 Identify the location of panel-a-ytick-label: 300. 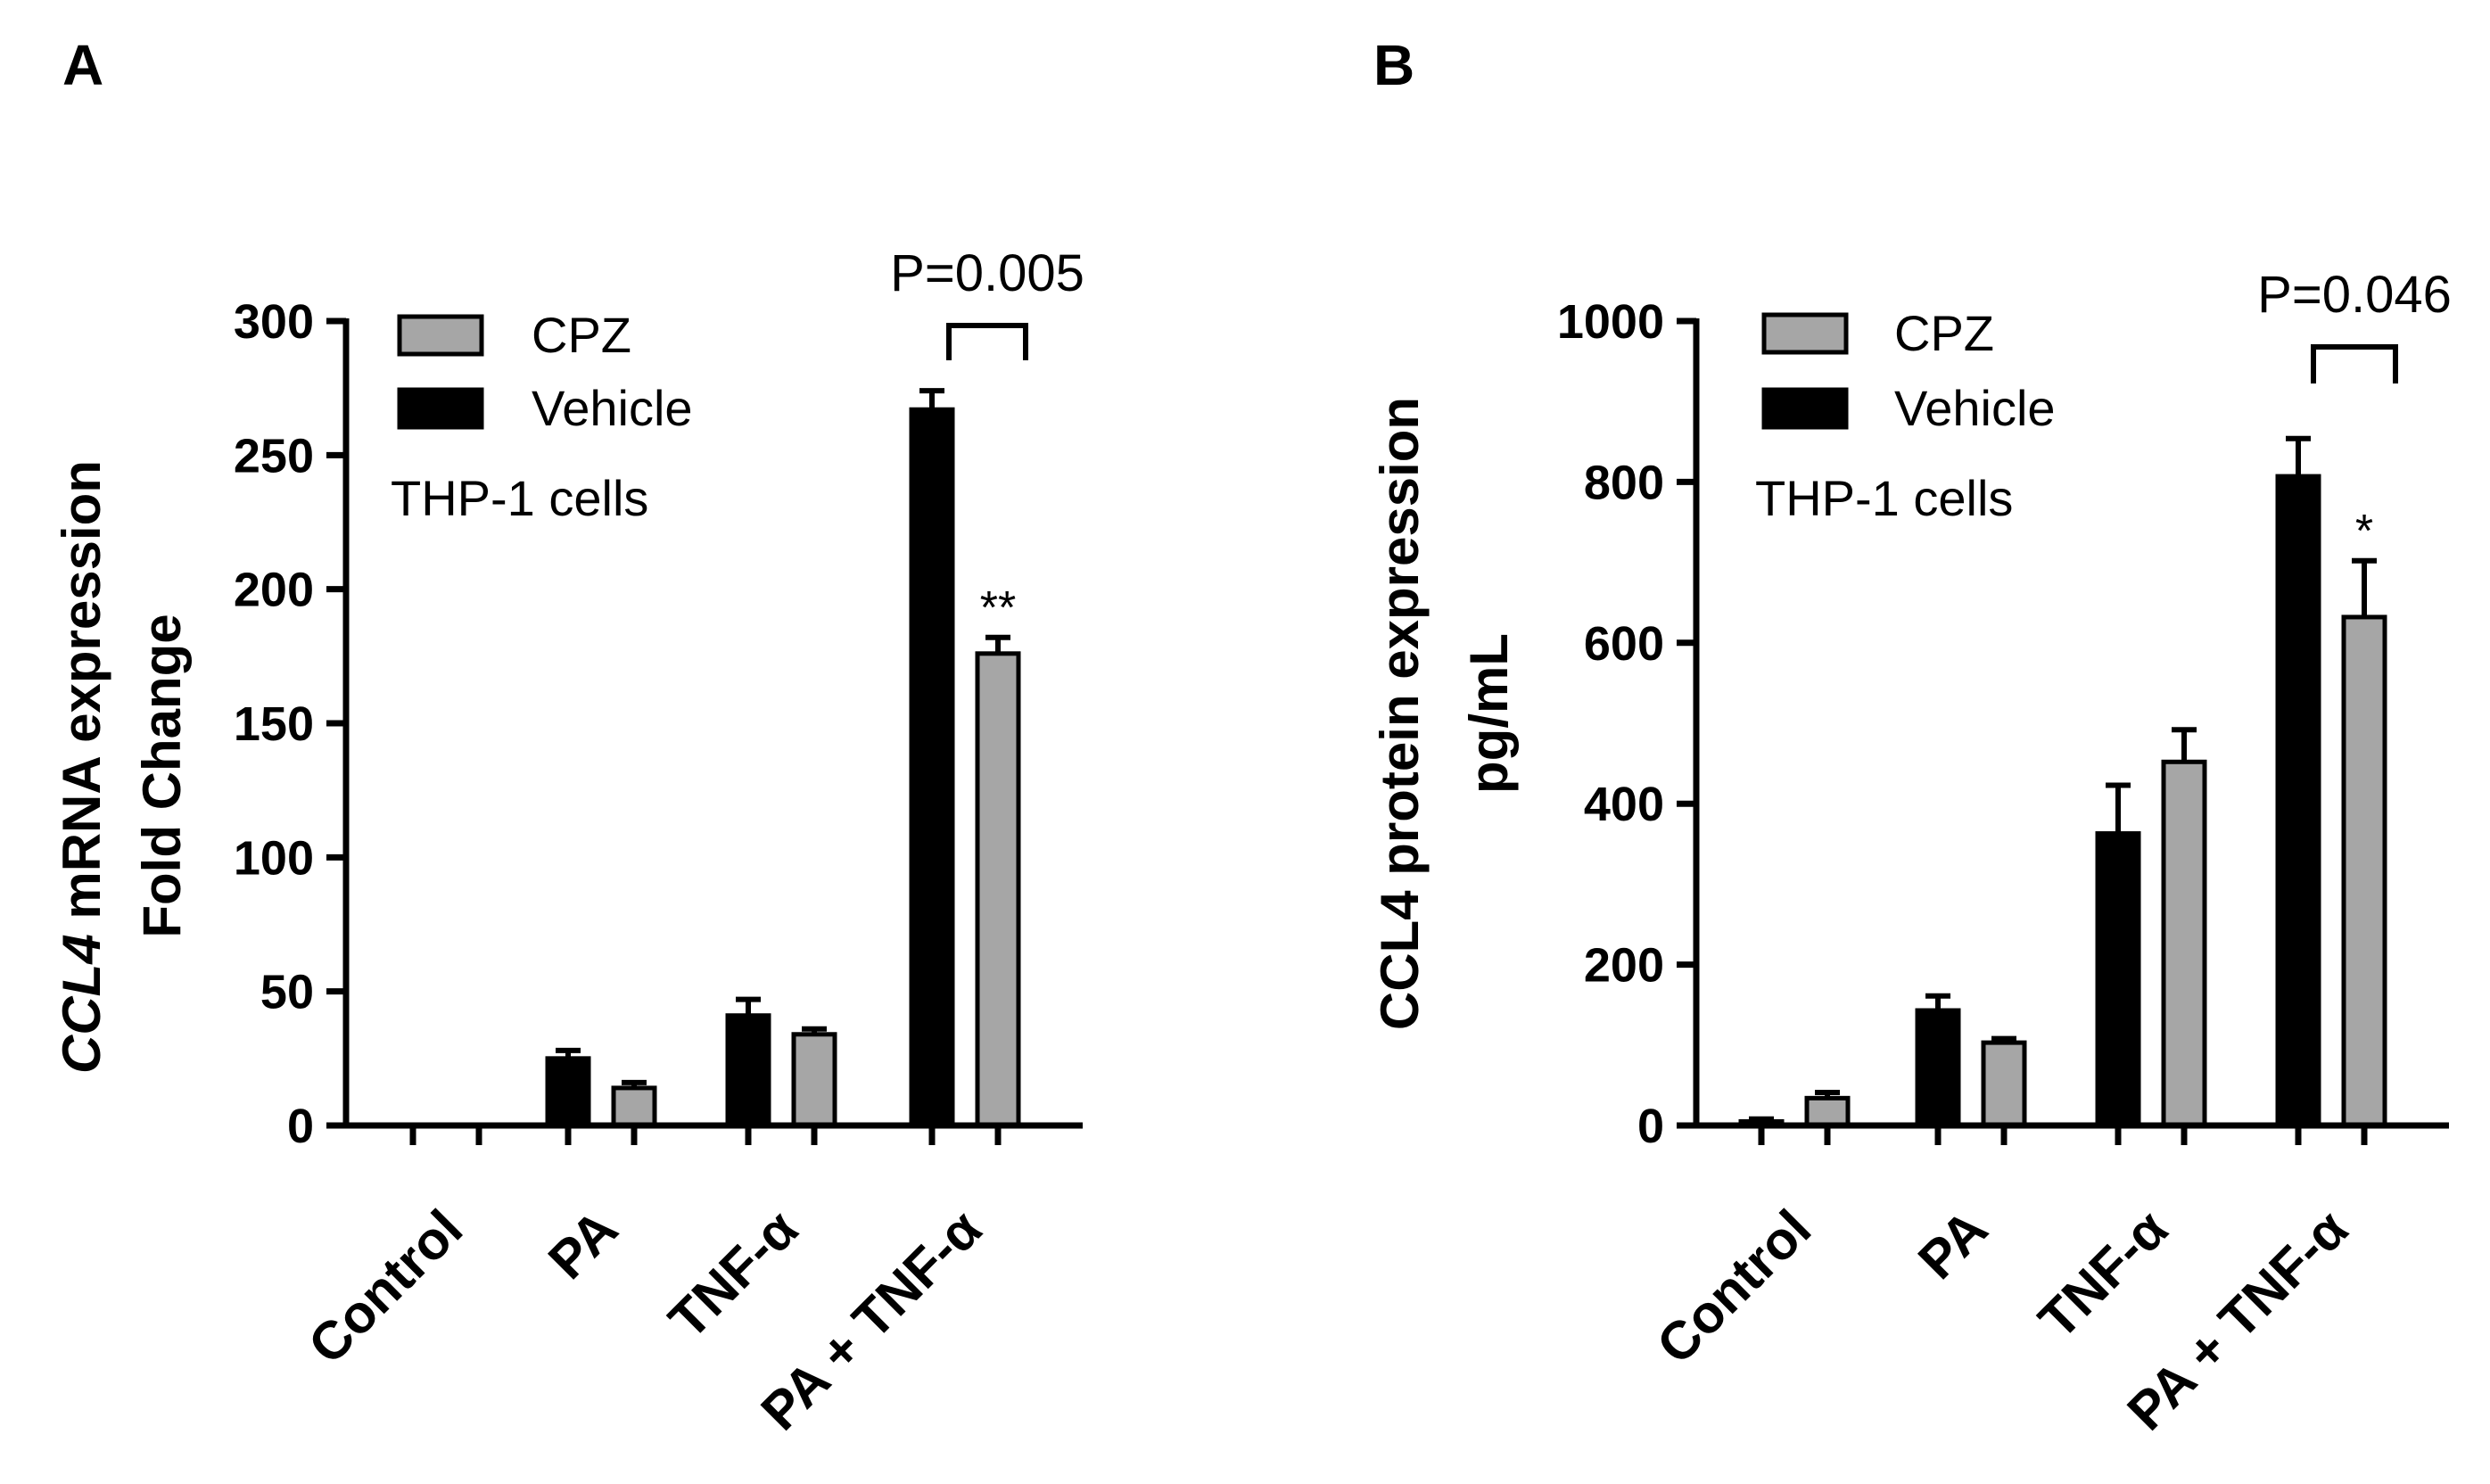
(274, 322).